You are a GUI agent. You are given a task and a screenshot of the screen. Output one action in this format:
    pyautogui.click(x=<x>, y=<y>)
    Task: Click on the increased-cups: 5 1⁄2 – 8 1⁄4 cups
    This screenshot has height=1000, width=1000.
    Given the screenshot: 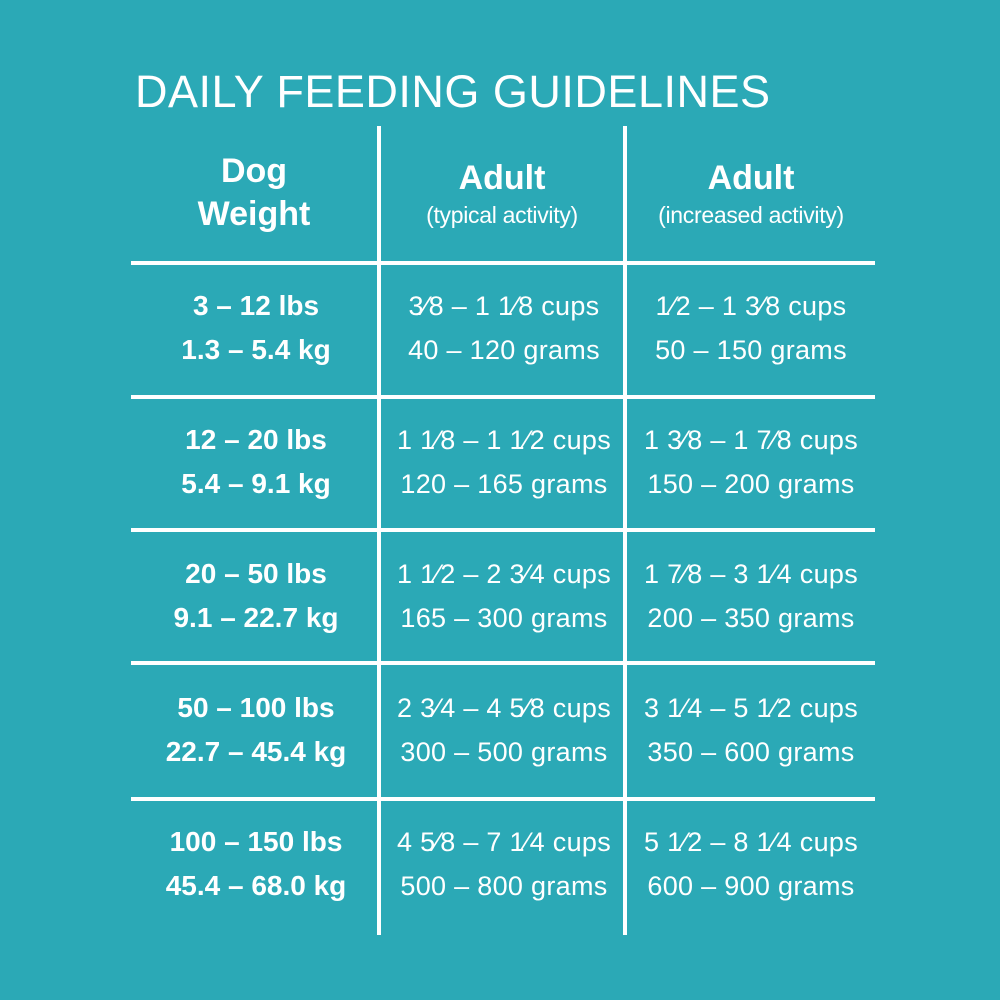 What is the action you would take?
    pyautogui.click(x=751, y=842)
    